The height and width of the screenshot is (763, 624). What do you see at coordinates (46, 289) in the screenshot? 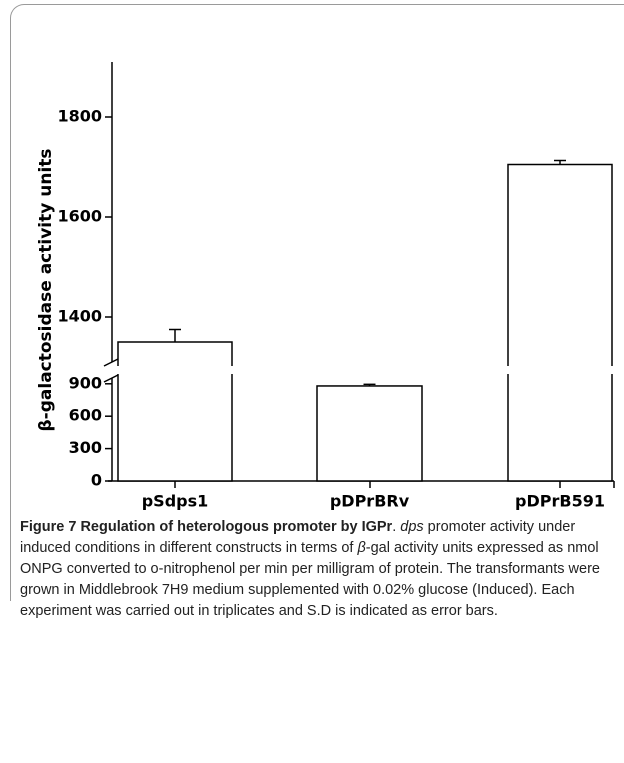
I see `y-axis-label: β-galactosidase activity units` at bounding box center [46, 289].